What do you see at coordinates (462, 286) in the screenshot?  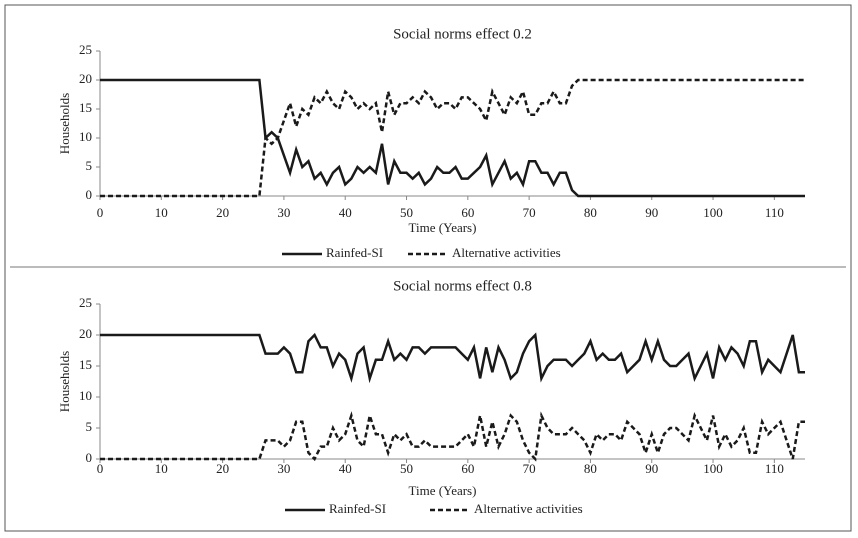 I see `chart-title: Social norms effect 0.8` at bounding box center [462, 286].